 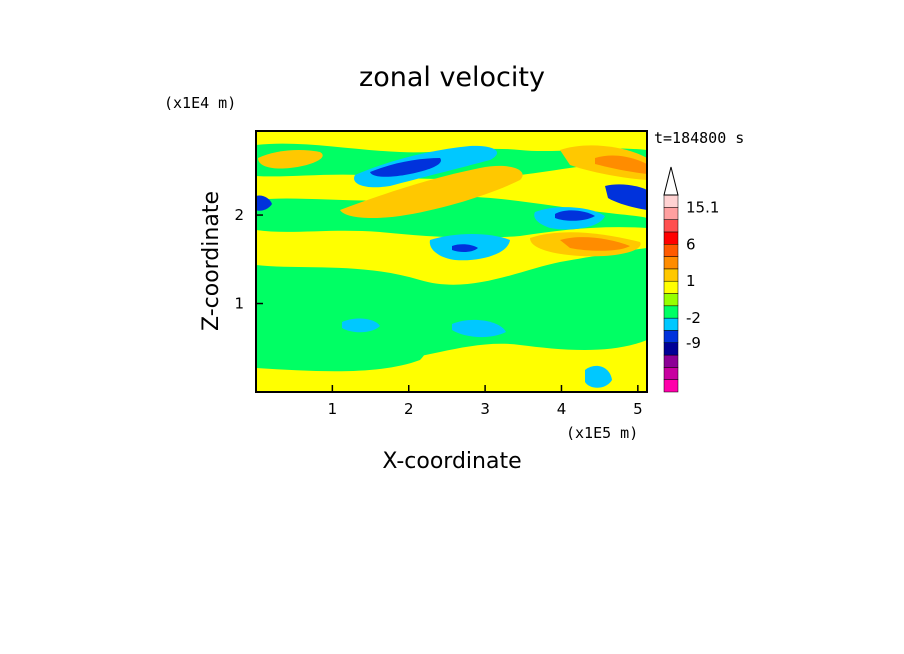 I want to click on y-ticks: 12, so click(x=248, y=259).